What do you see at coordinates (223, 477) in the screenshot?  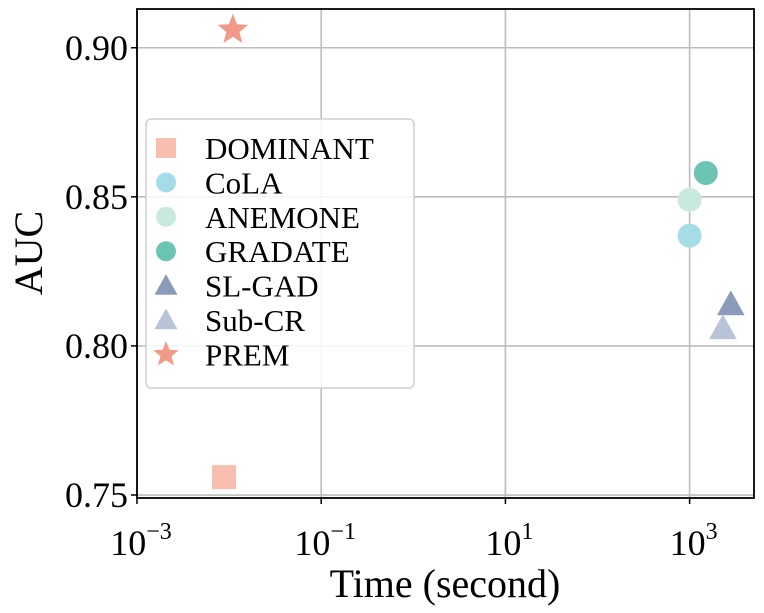 I see `data-point-dominant` at bounding box center [223, 477].